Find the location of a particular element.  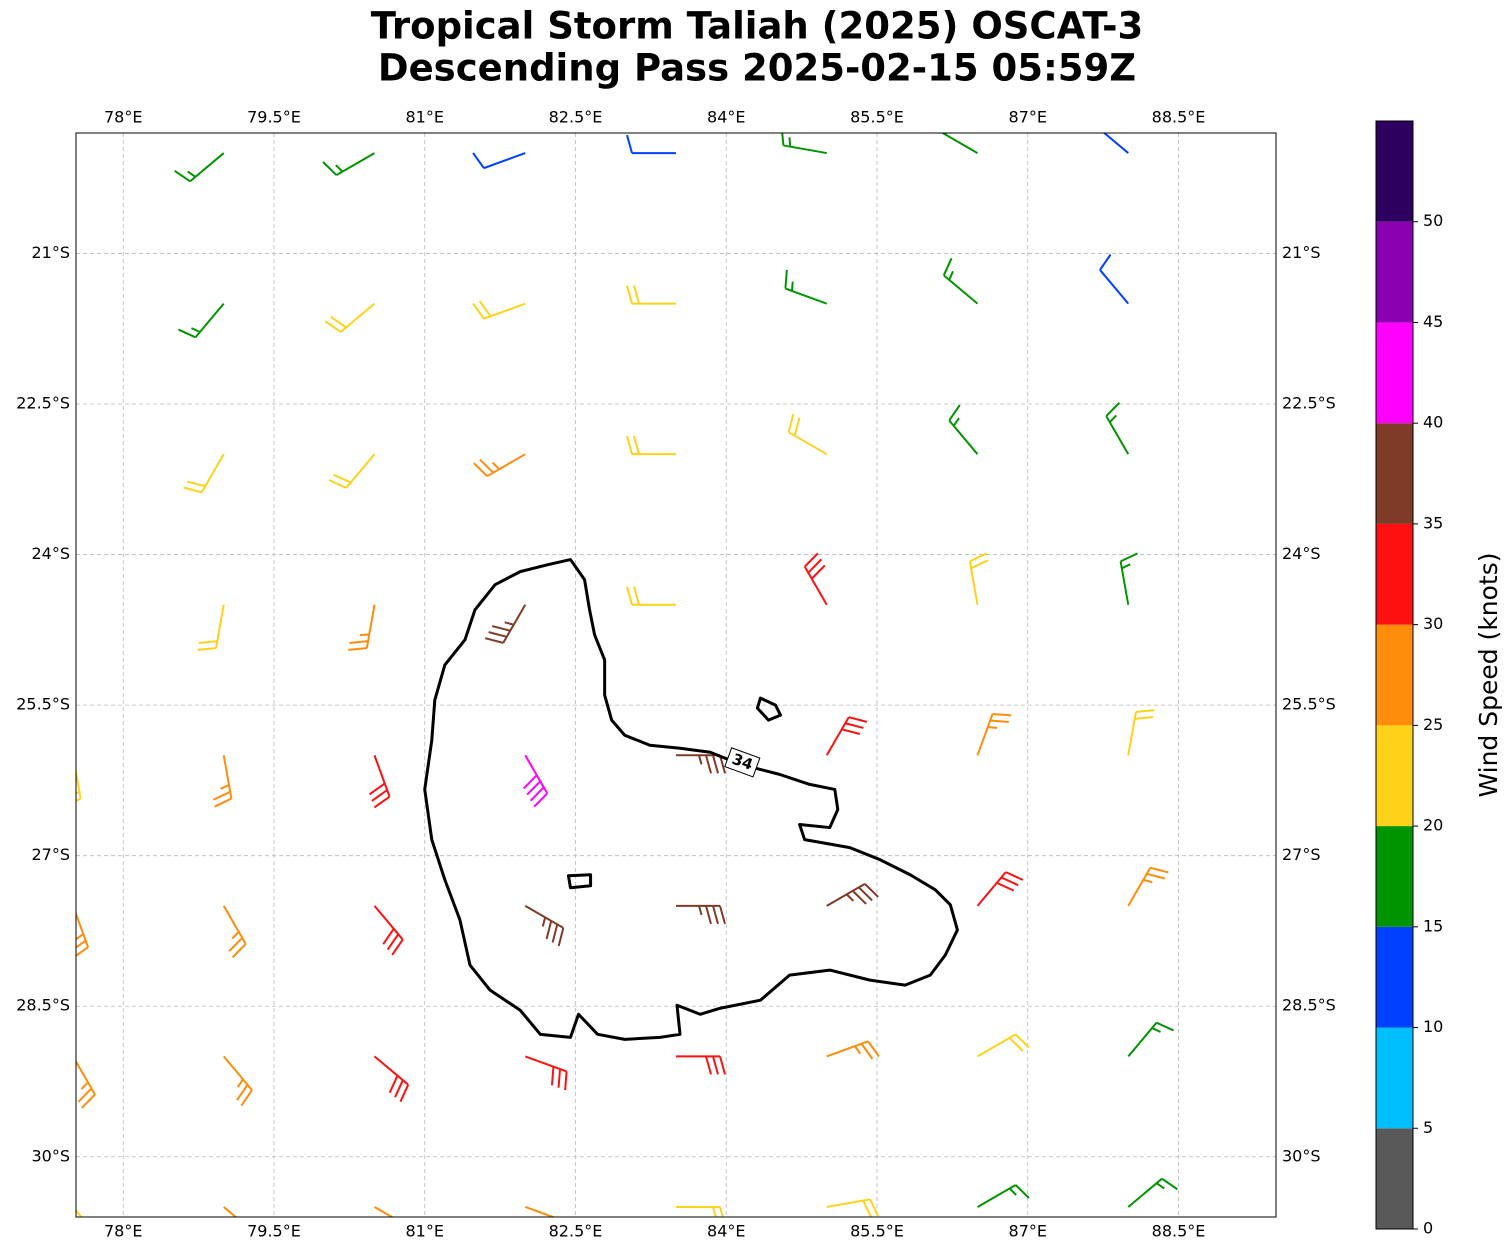

chart-subtitle: Descending Pass 2025-02-15 05:59Z is located at coordinates (757, 68).